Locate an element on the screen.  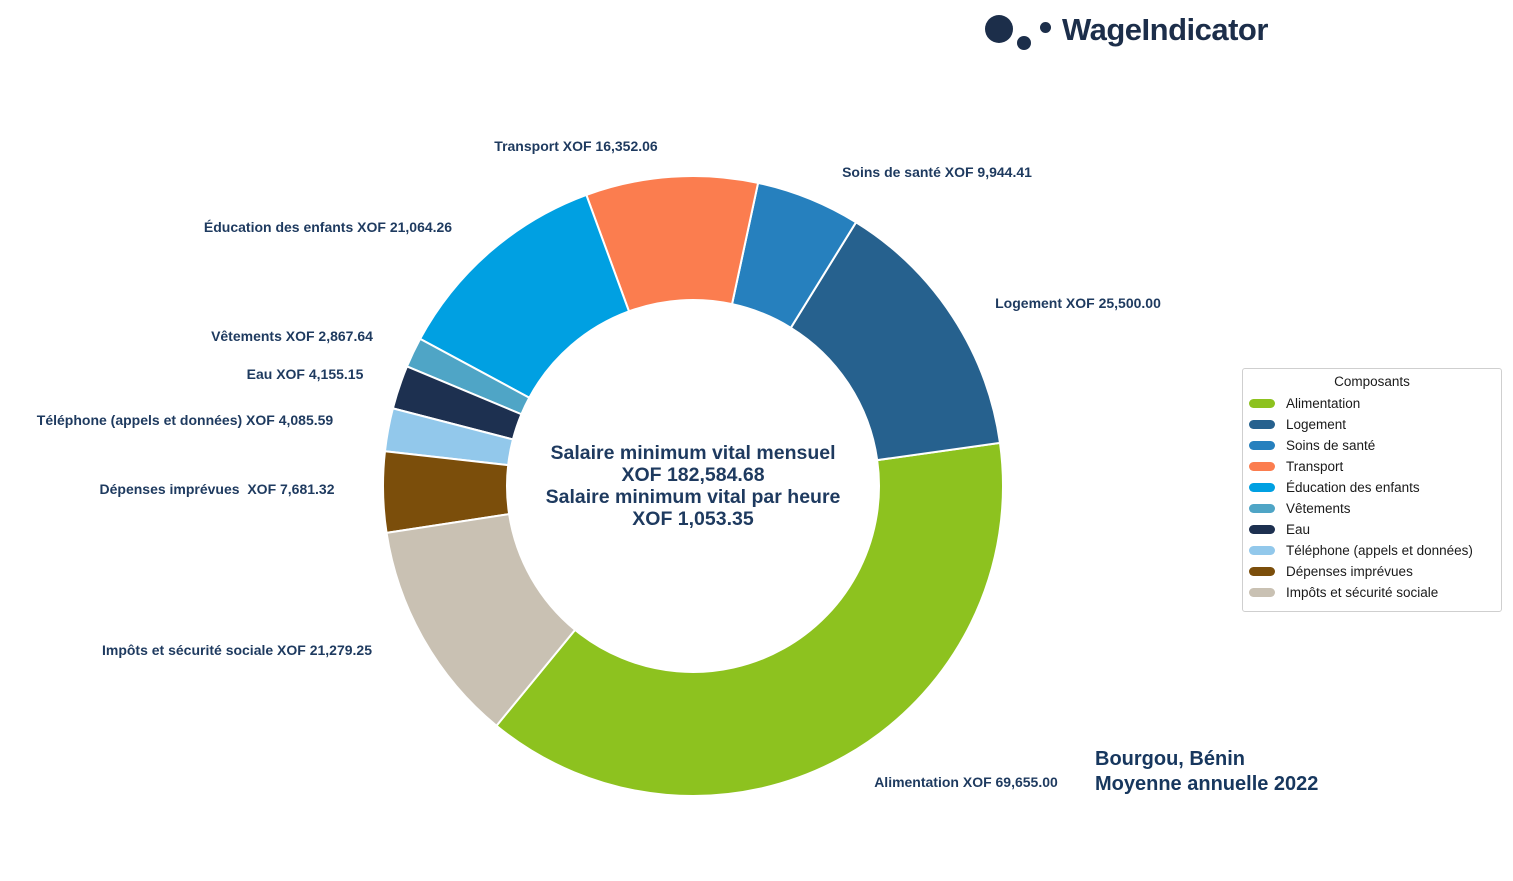
pie-slice-impots-et-securite-sociale is located at coordinates (481, 620).